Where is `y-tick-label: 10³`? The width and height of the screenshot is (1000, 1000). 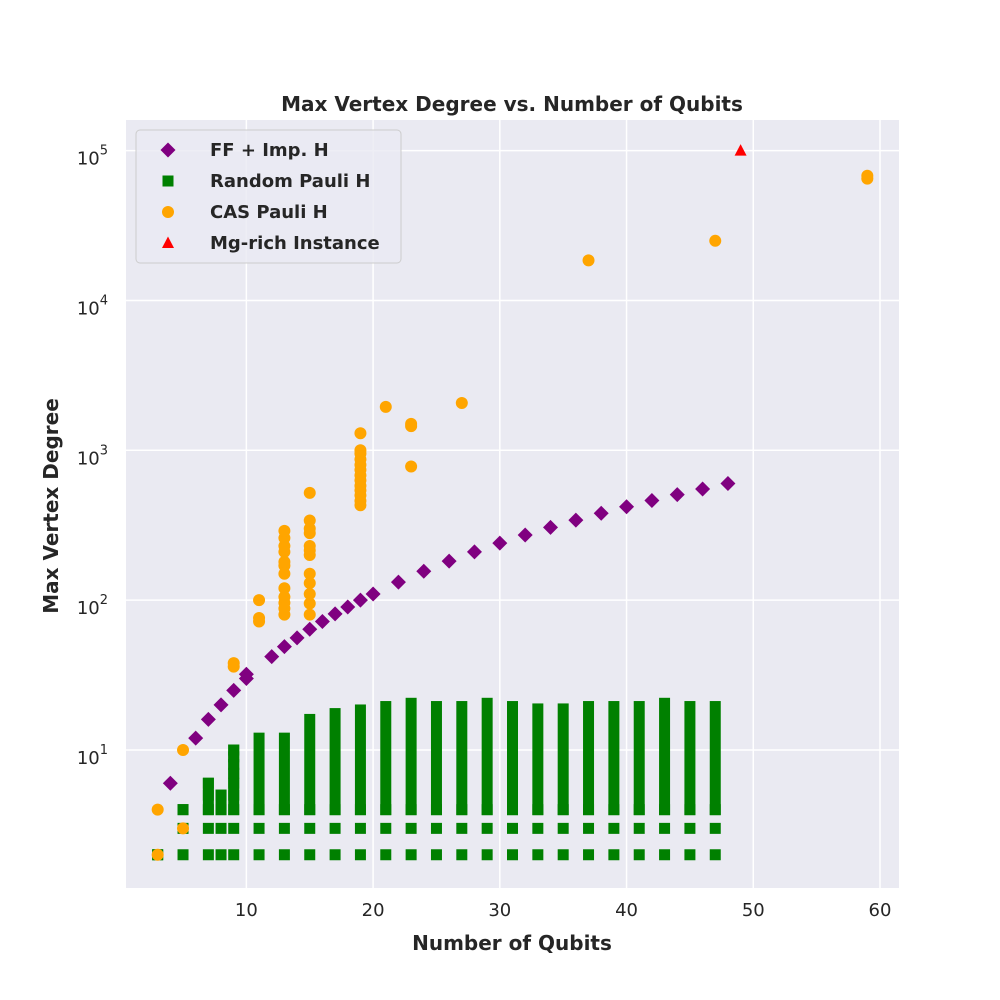 y-tick-label: 10³ is located at coordinates (92, 456).